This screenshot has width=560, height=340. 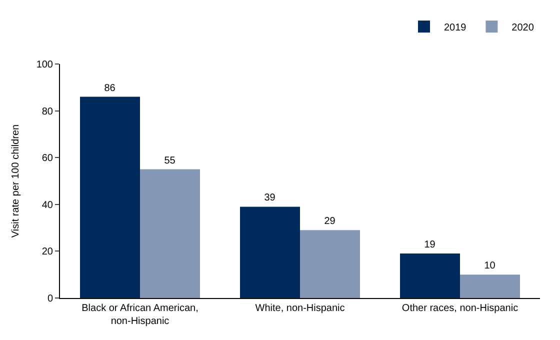 What do you see at coordinates (50, 299) in the screenshot?
I see `y-tick-label: 0` at bounding box center [50, 299].